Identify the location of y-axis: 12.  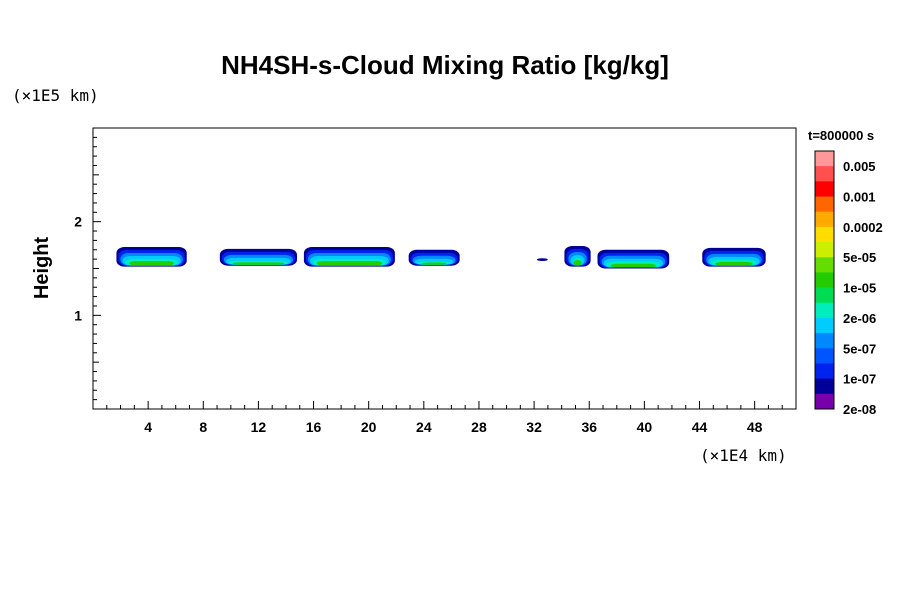
(87, 268).